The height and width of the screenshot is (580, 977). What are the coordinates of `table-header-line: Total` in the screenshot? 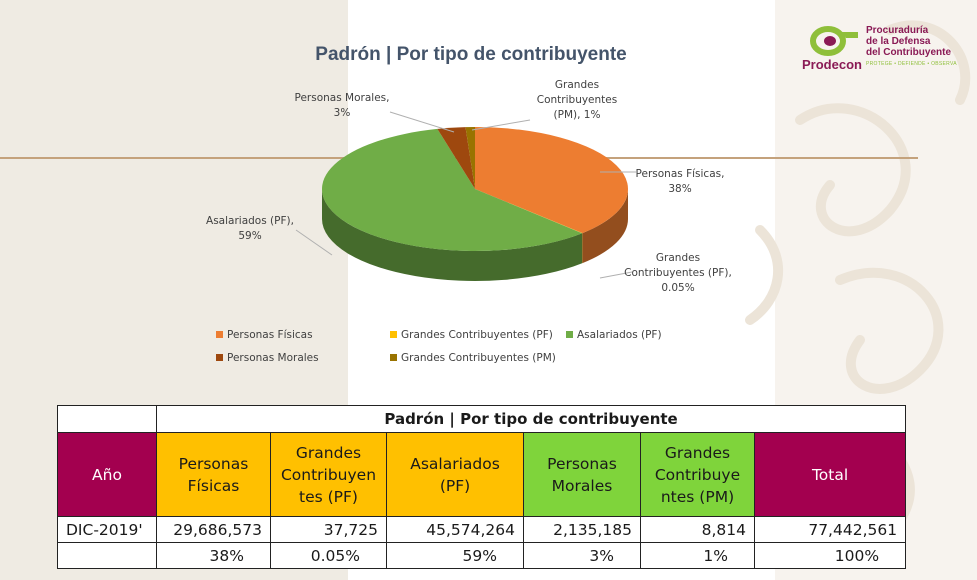 It's located at (830, 474).